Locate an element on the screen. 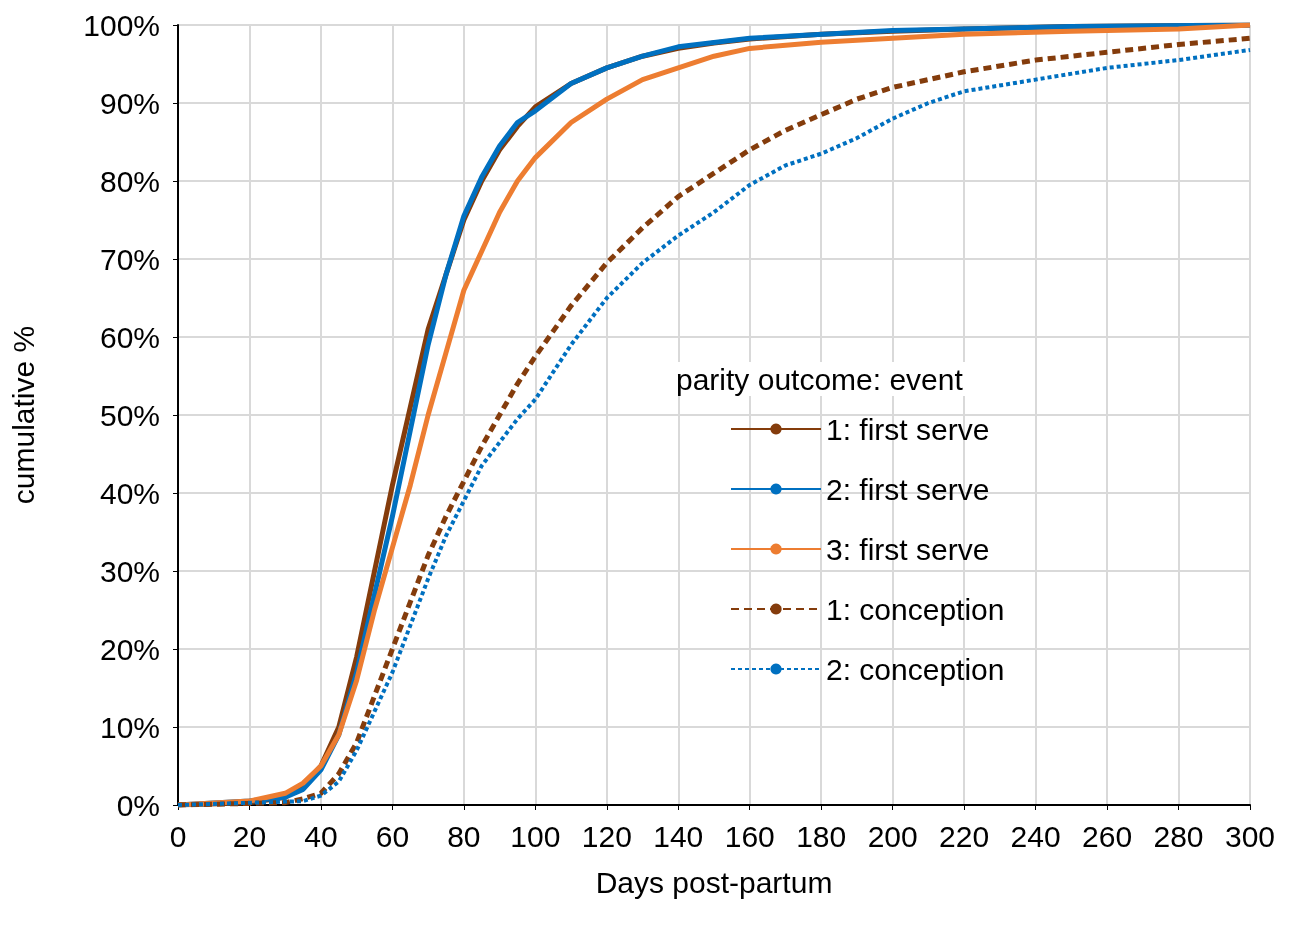 Image resolution: width=1298 pixels, height=926 pixels. x-tick-label: 240 is located at coordinates (1035, 836).